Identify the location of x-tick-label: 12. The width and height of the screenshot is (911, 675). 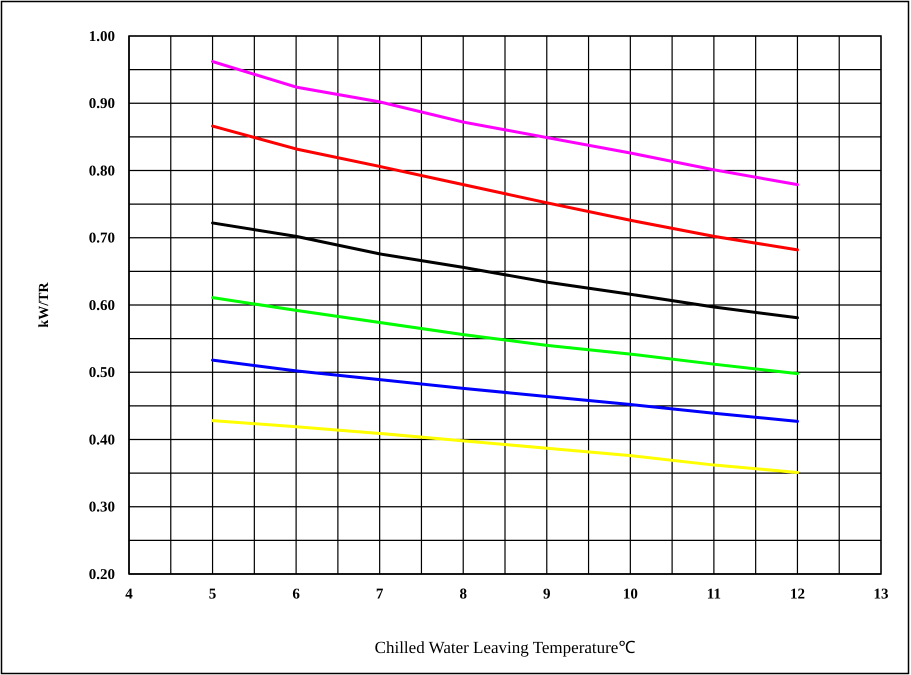
(797, 594).